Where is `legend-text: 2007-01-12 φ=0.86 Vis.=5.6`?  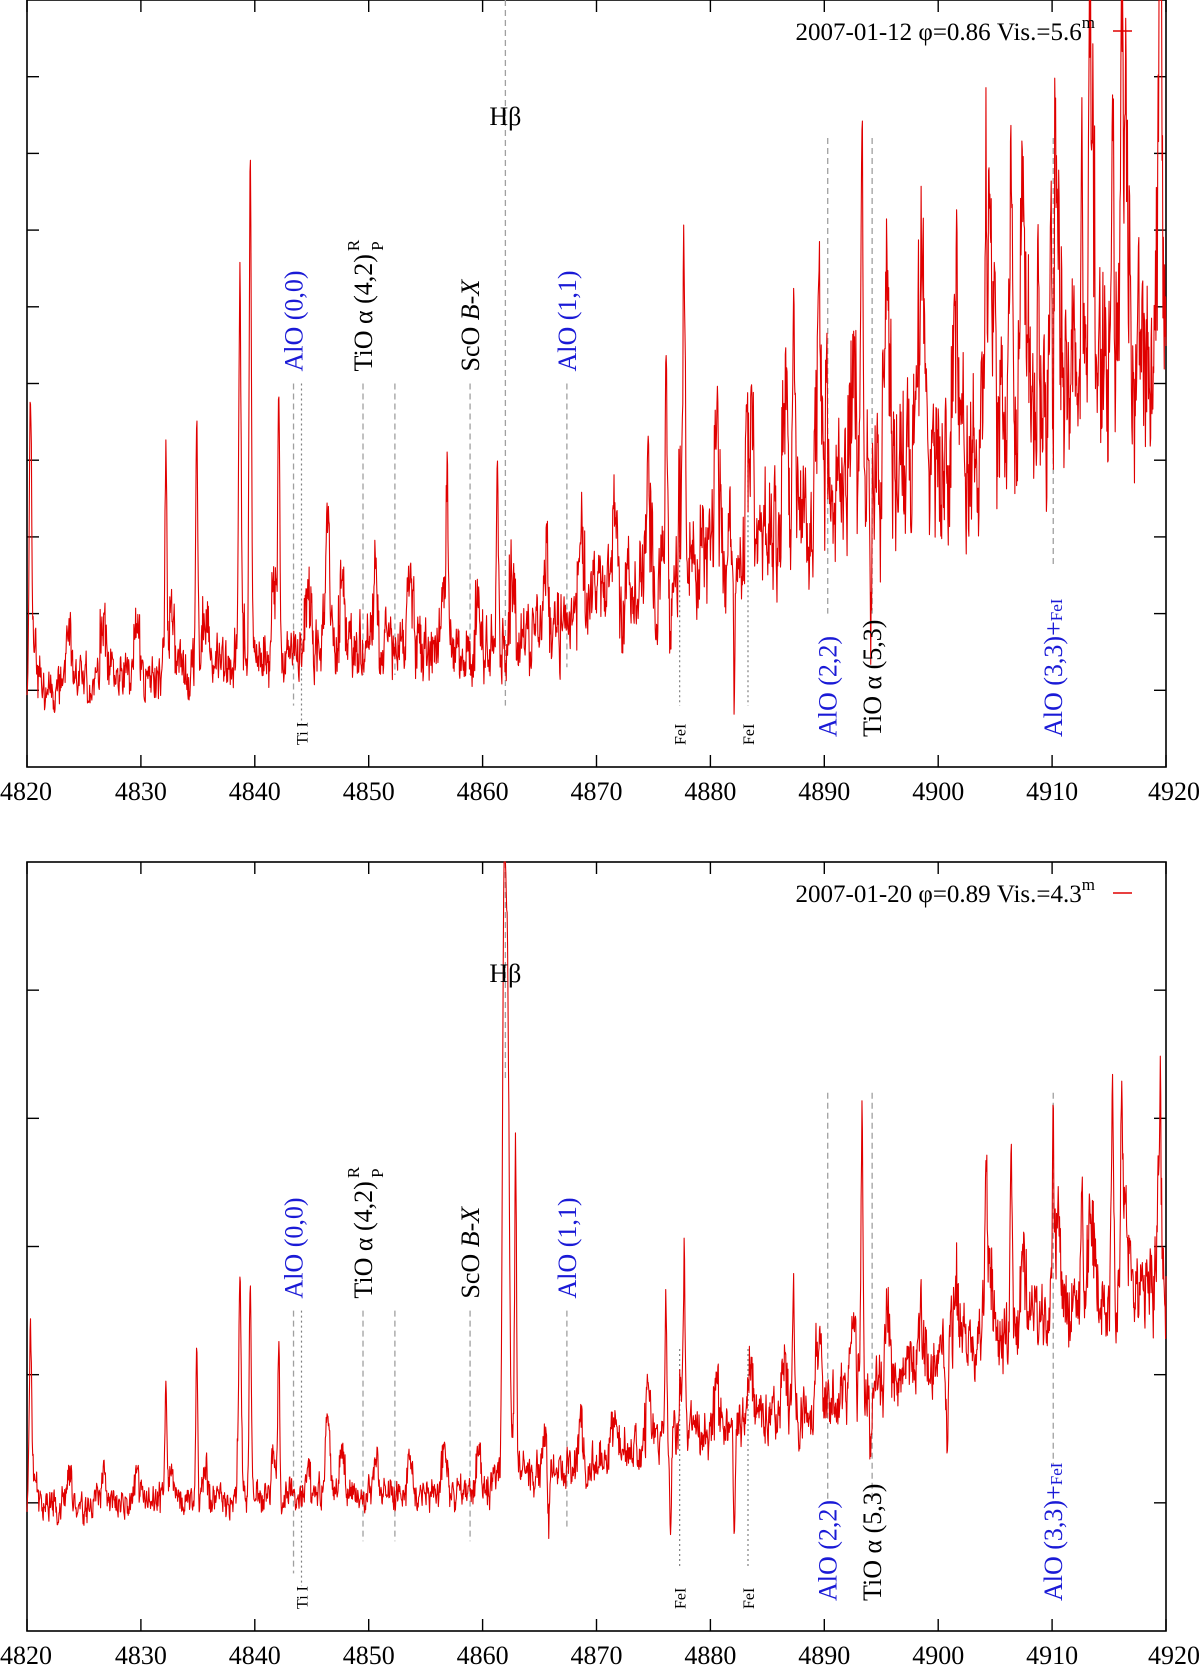 legend-text: 2007-01-12 φ=0.86 Vis.=5.6 is located at coordinates (939, 32).